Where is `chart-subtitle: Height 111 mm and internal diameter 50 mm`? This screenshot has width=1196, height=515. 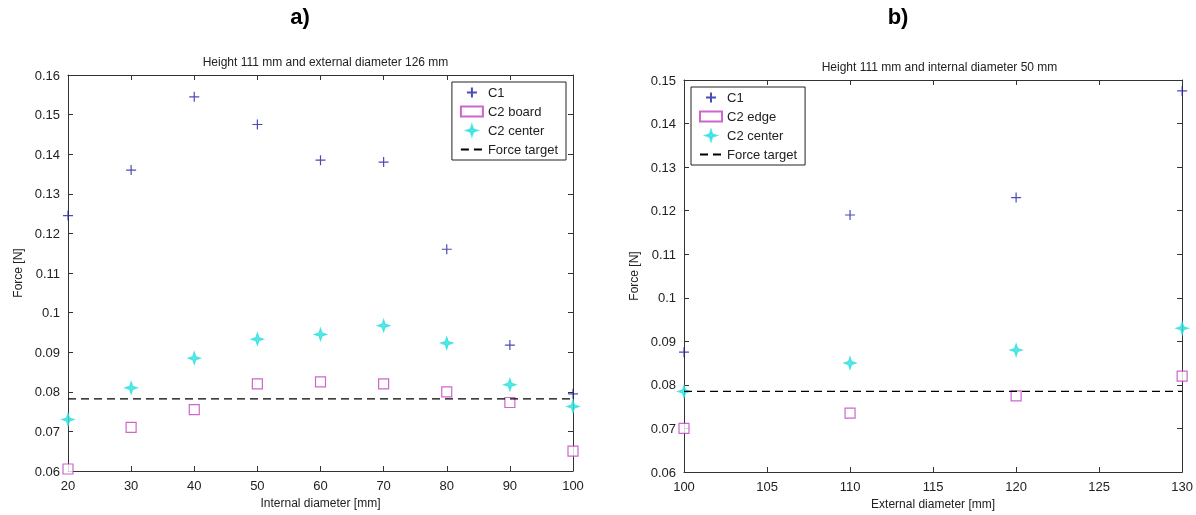 chart-subtitle: Height 111 mm and internal diameter 50 mm is located at coordinates (939, 67).